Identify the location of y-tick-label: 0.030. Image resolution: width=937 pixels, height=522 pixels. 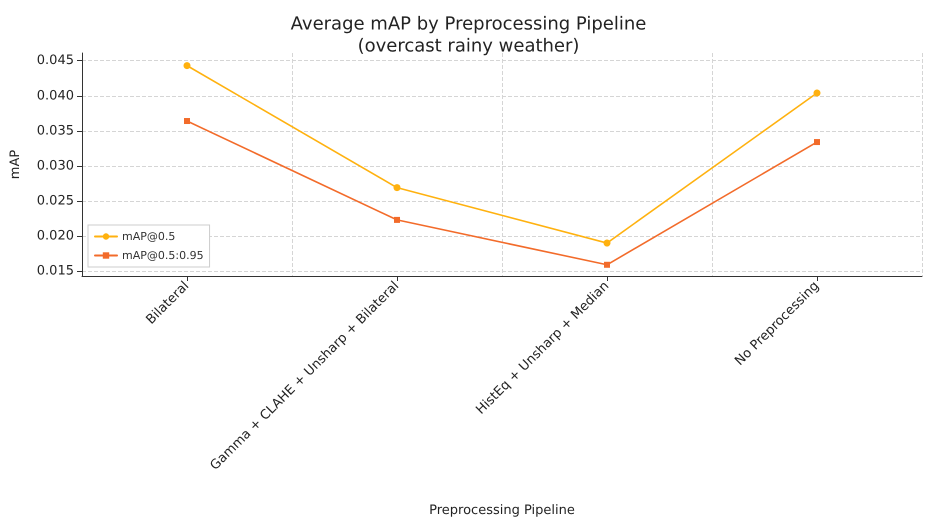
(55, 166).